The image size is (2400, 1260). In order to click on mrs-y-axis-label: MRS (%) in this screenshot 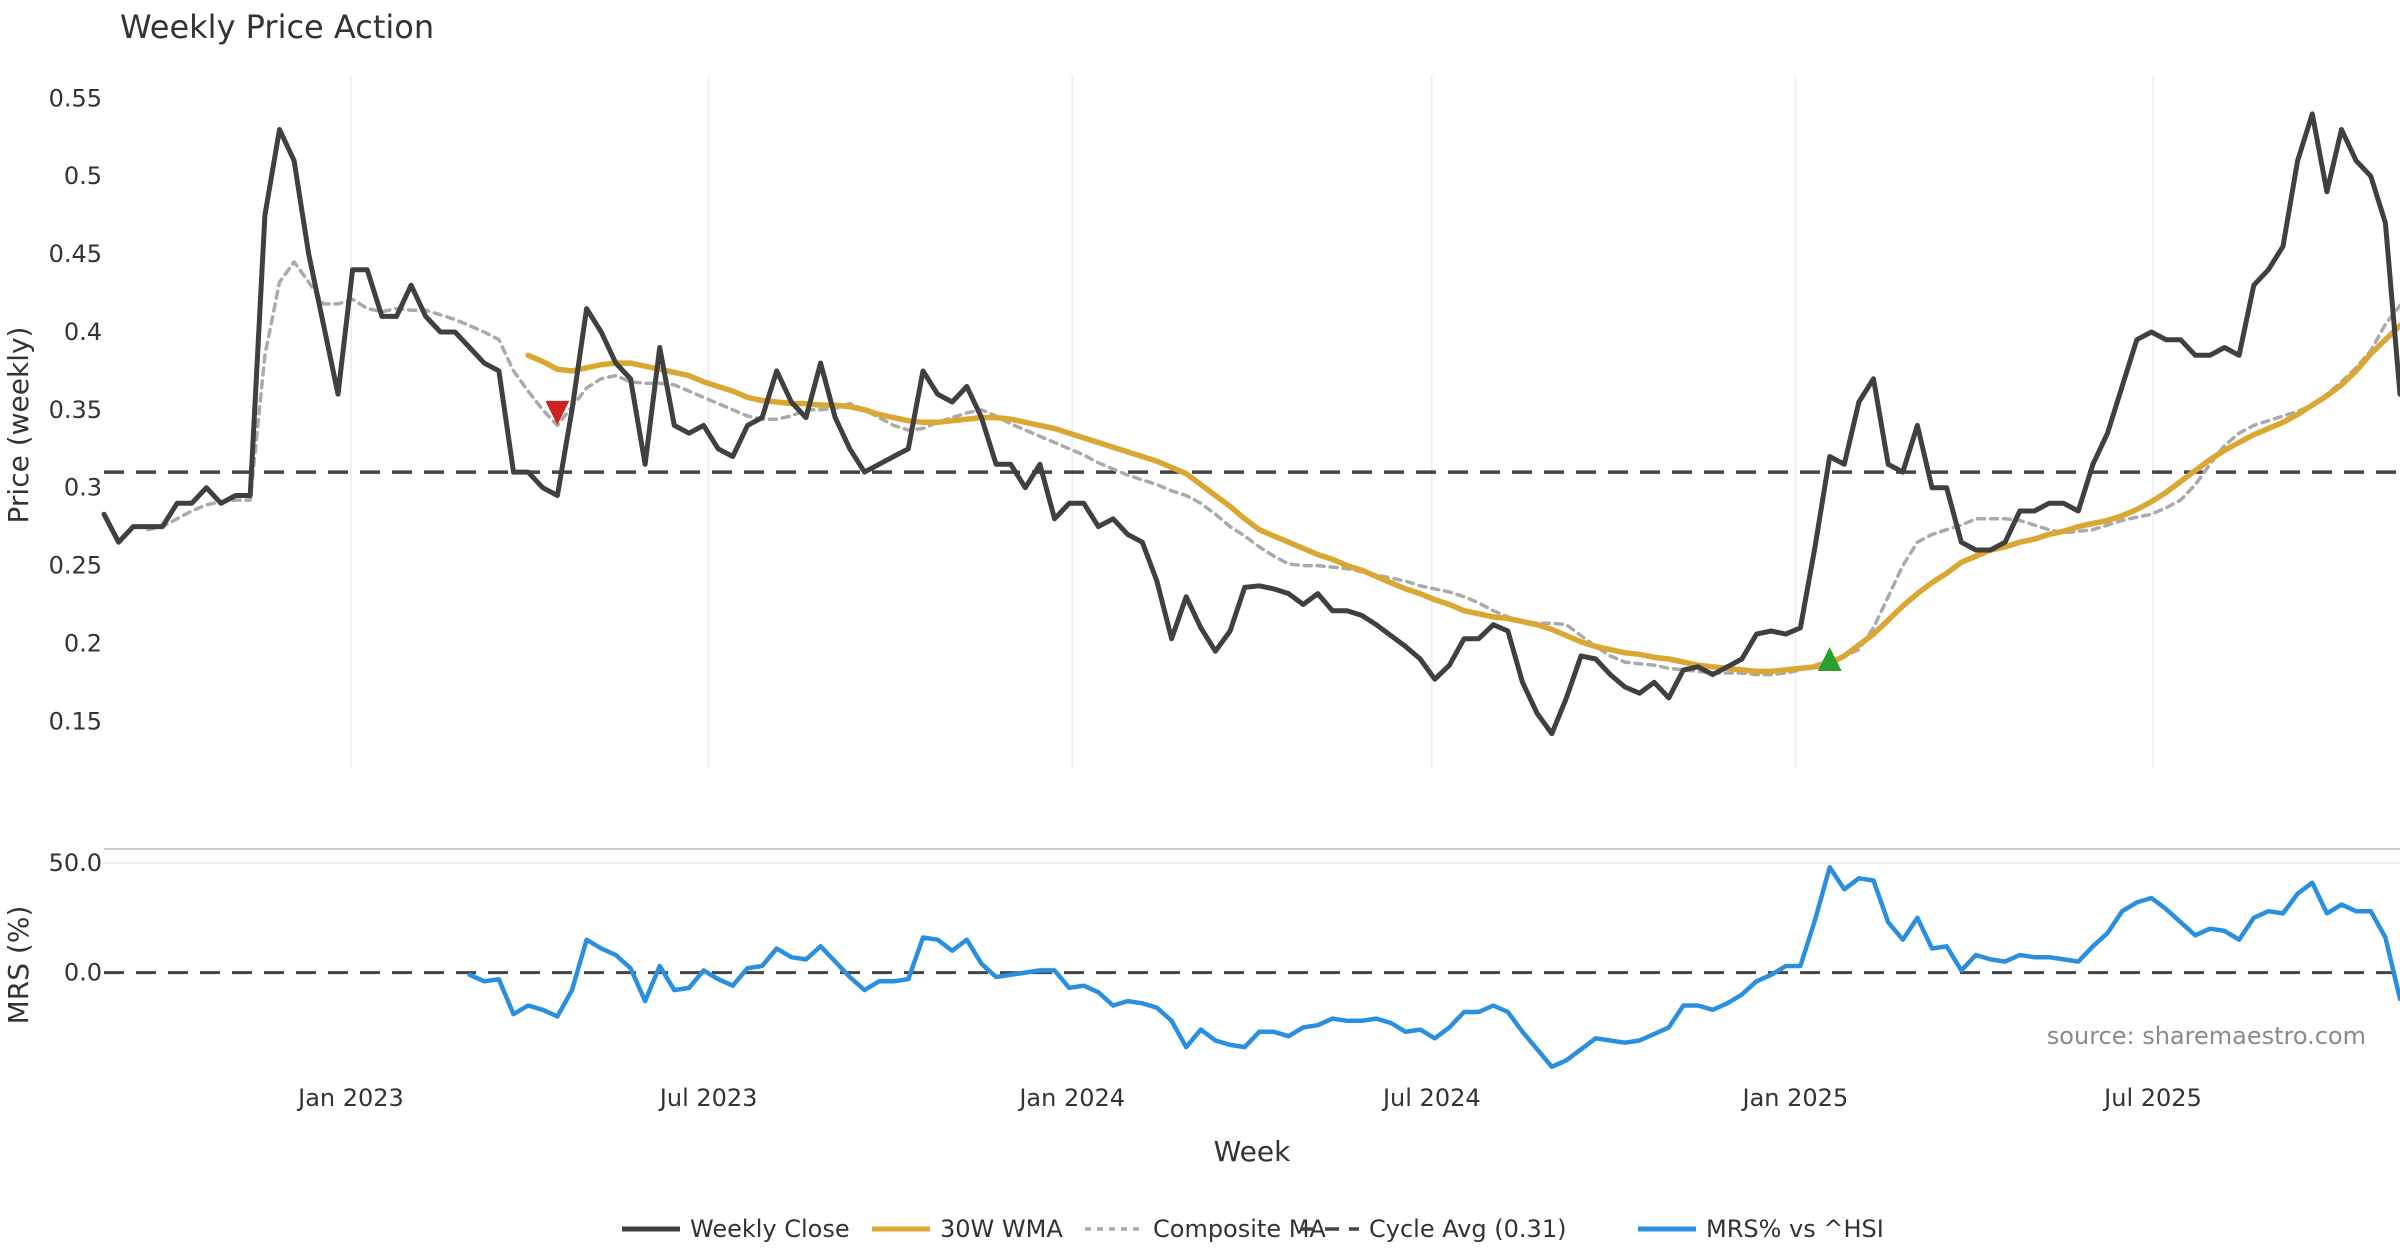, I will do `click(18, 965)`.